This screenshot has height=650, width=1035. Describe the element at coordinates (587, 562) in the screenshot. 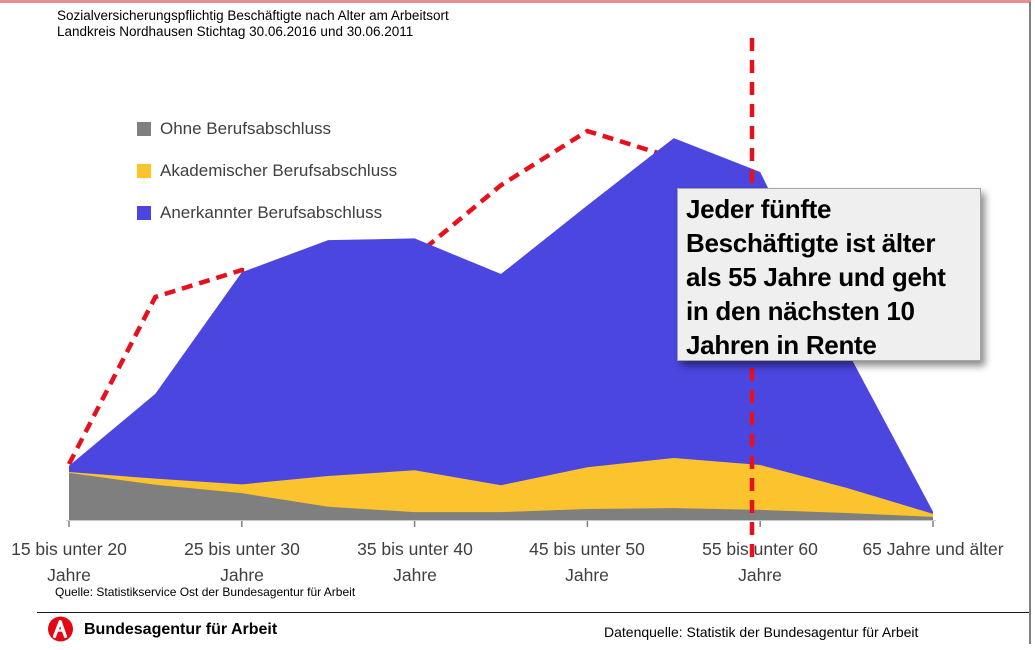

I see `x-axis-label: 45 bis unter 50 Jahre` at that location.